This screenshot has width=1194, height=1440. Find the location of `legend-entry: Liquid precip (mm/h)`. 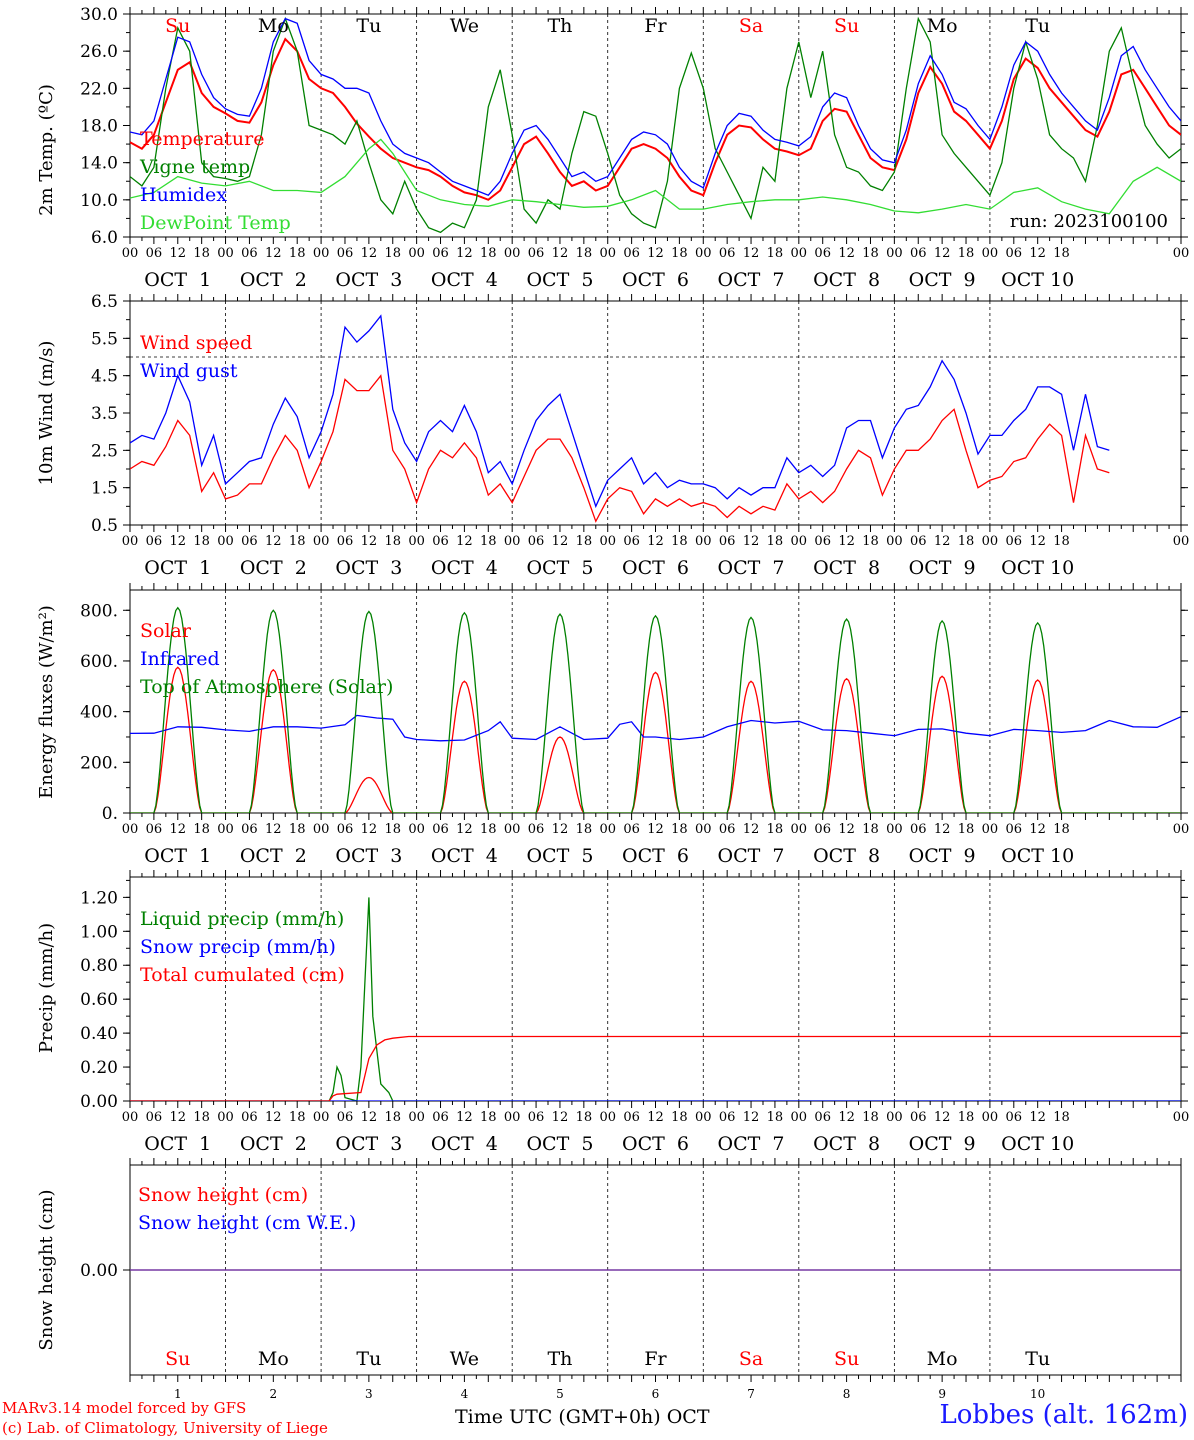

legend-entry: Liquid precip (mm/h) is located at coordinates (242, 919).